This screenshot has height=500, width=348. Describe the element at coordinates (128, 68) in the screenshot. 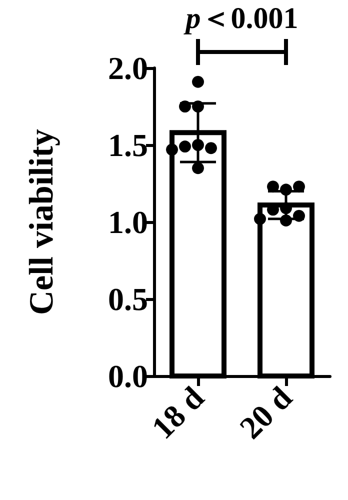

I see `y-tick-label: 2.0` at that location.